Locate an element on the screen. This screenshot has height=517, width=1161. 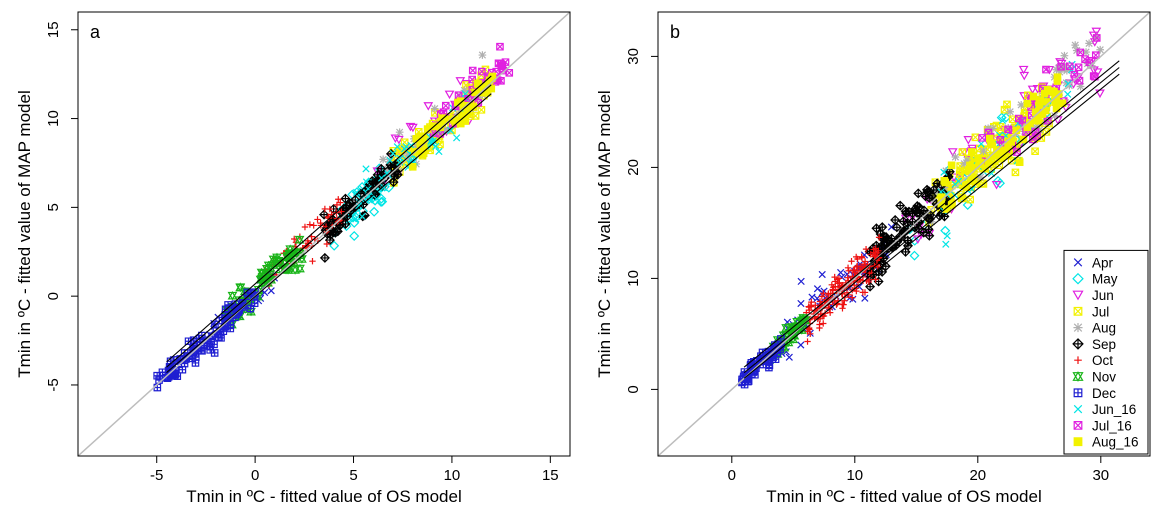
y-tick-label: 30 is located at coordinates (633, 56).